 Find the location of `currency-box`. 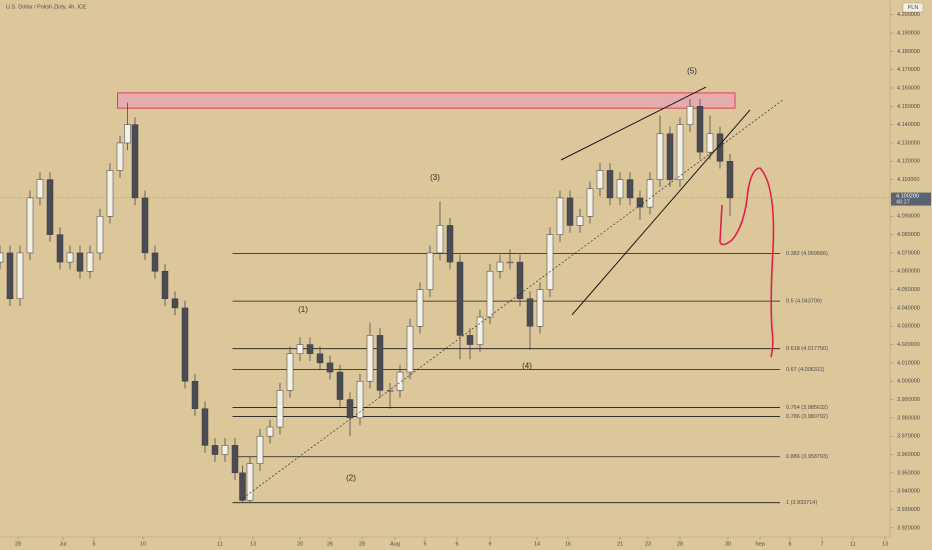

currency-box is located at coordinates (913, 7).